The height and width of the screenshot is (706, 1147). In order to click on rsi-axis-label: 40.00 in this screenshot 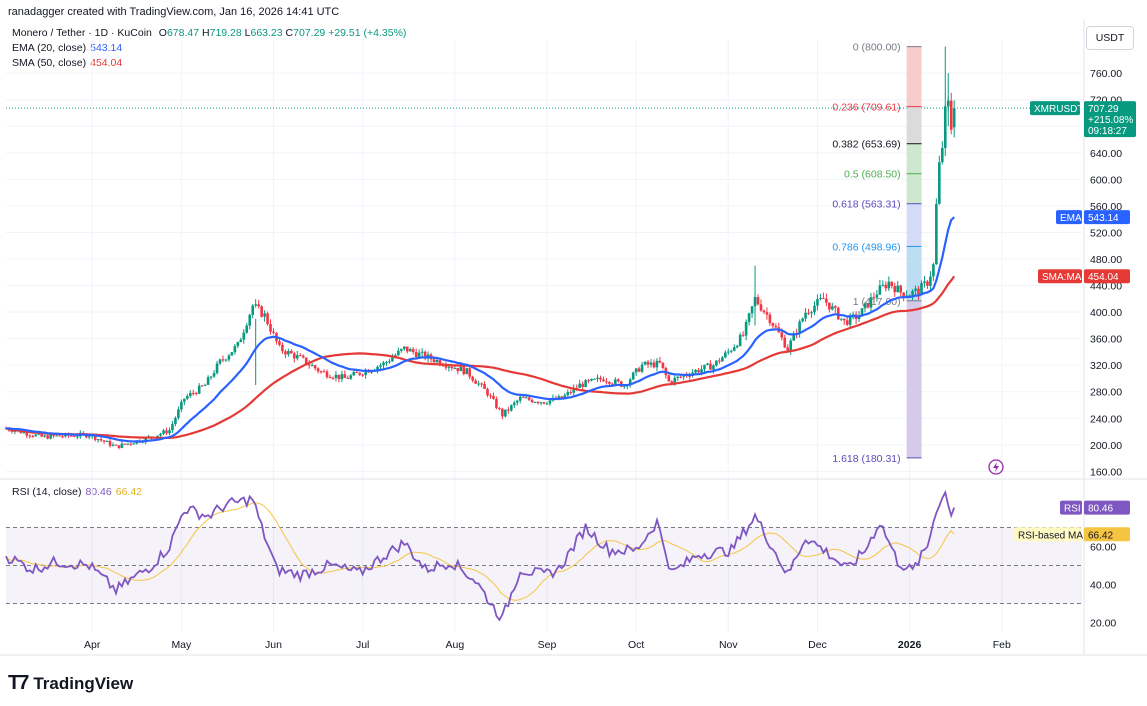, I will do `click(1103, 586)`.